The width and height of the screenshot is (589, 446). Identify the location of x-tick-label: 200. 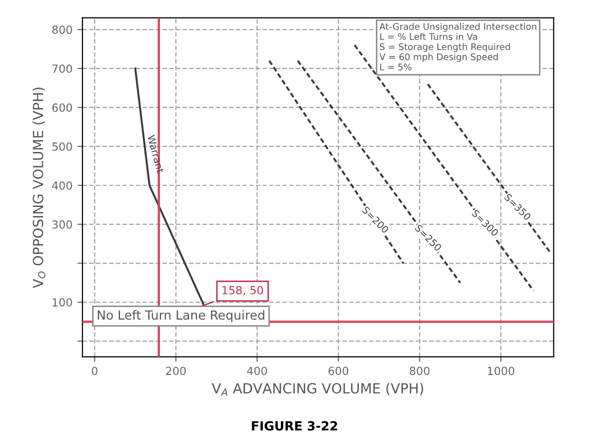
(176, 371).